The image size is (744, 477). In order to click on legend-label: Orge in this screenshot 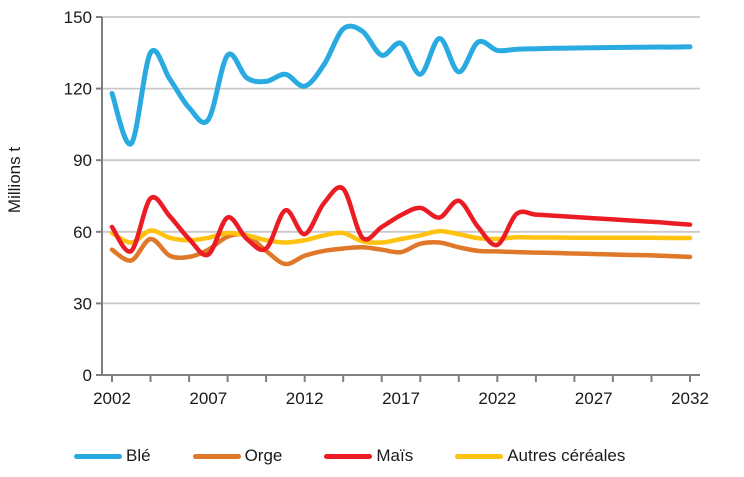, I will do `click(263, 455)`.